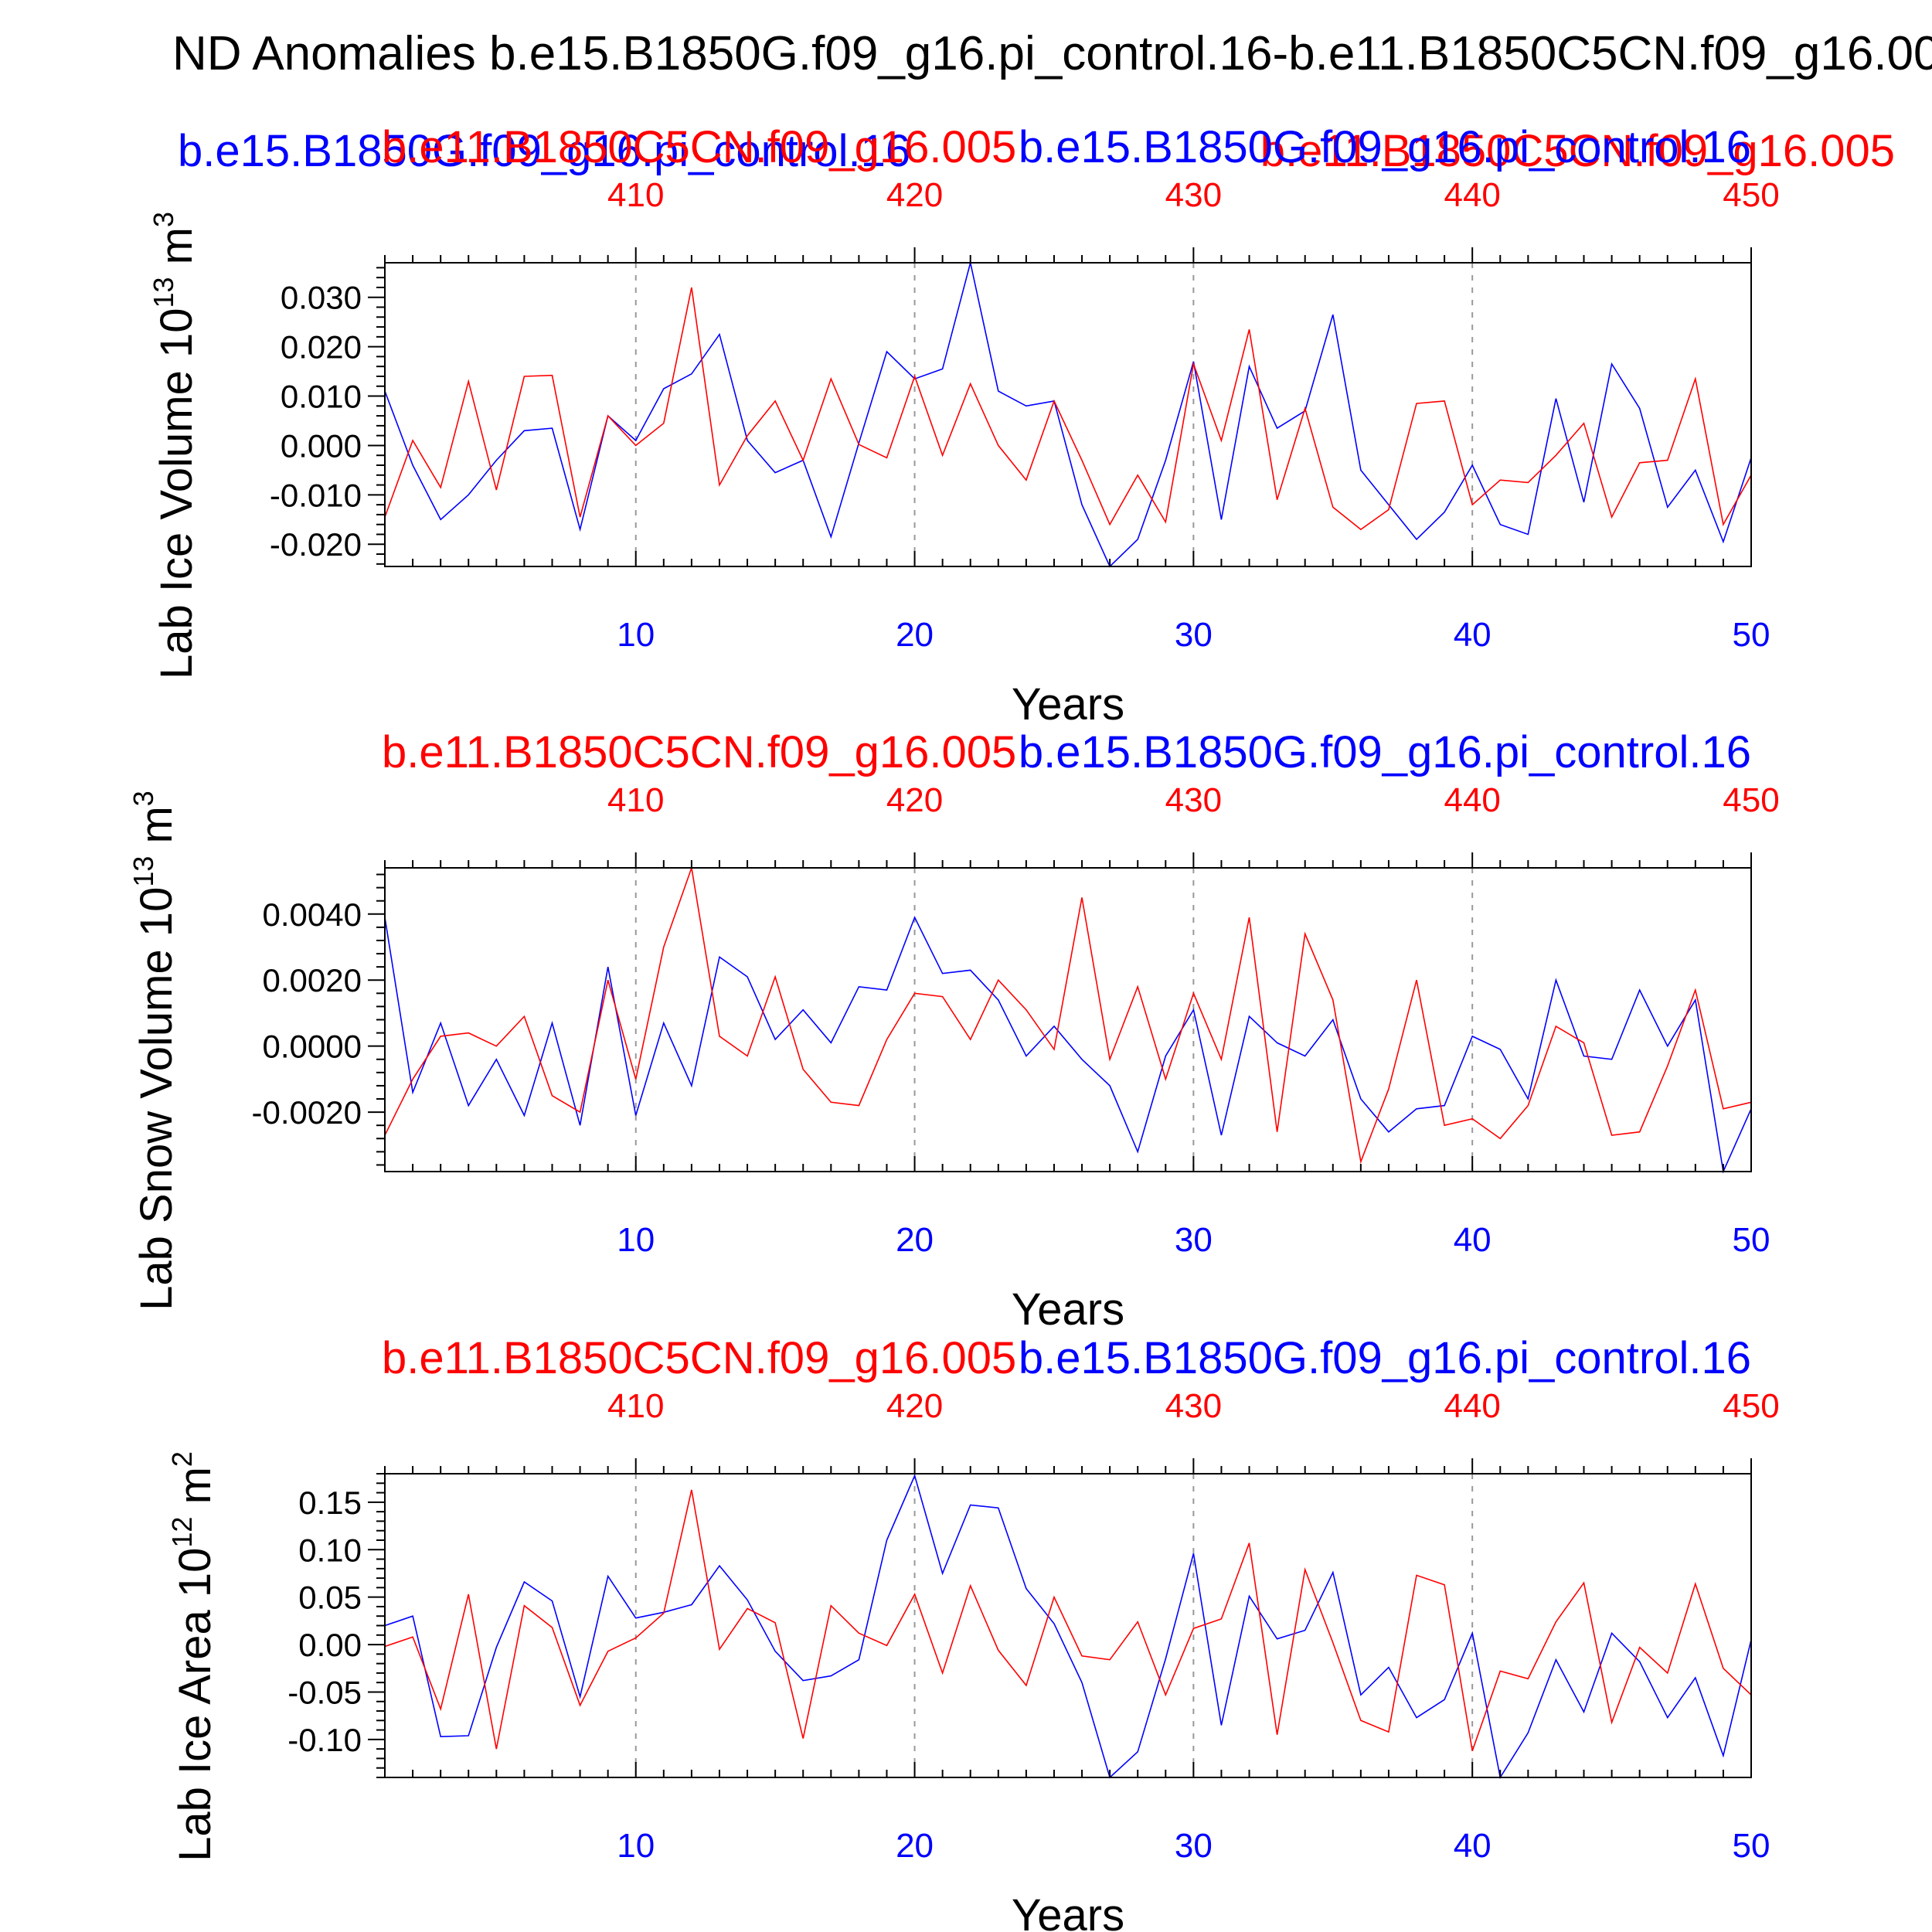  I want to click on y-axis-label: Lab Ice Area 1012 m2, so click(193, 1657).